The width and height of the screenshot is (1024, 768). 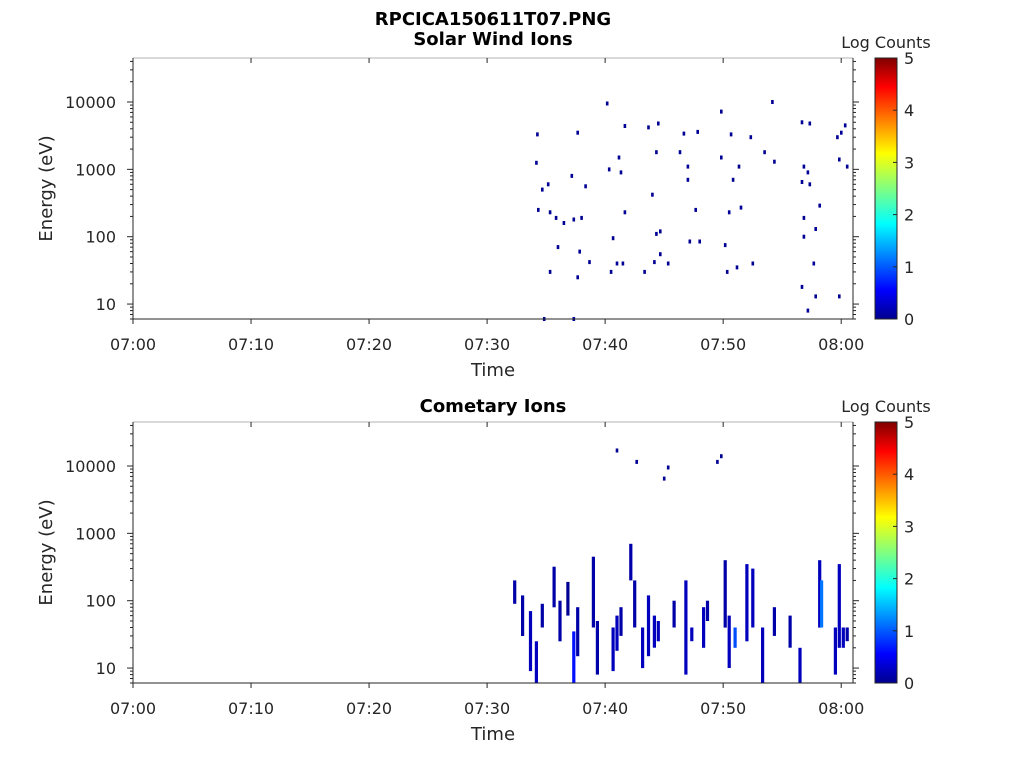 What do you see at coordinates (909, 319) in the screenshot?
I see `colorbar-tick-label: 0` at bounding box center [909, 319].